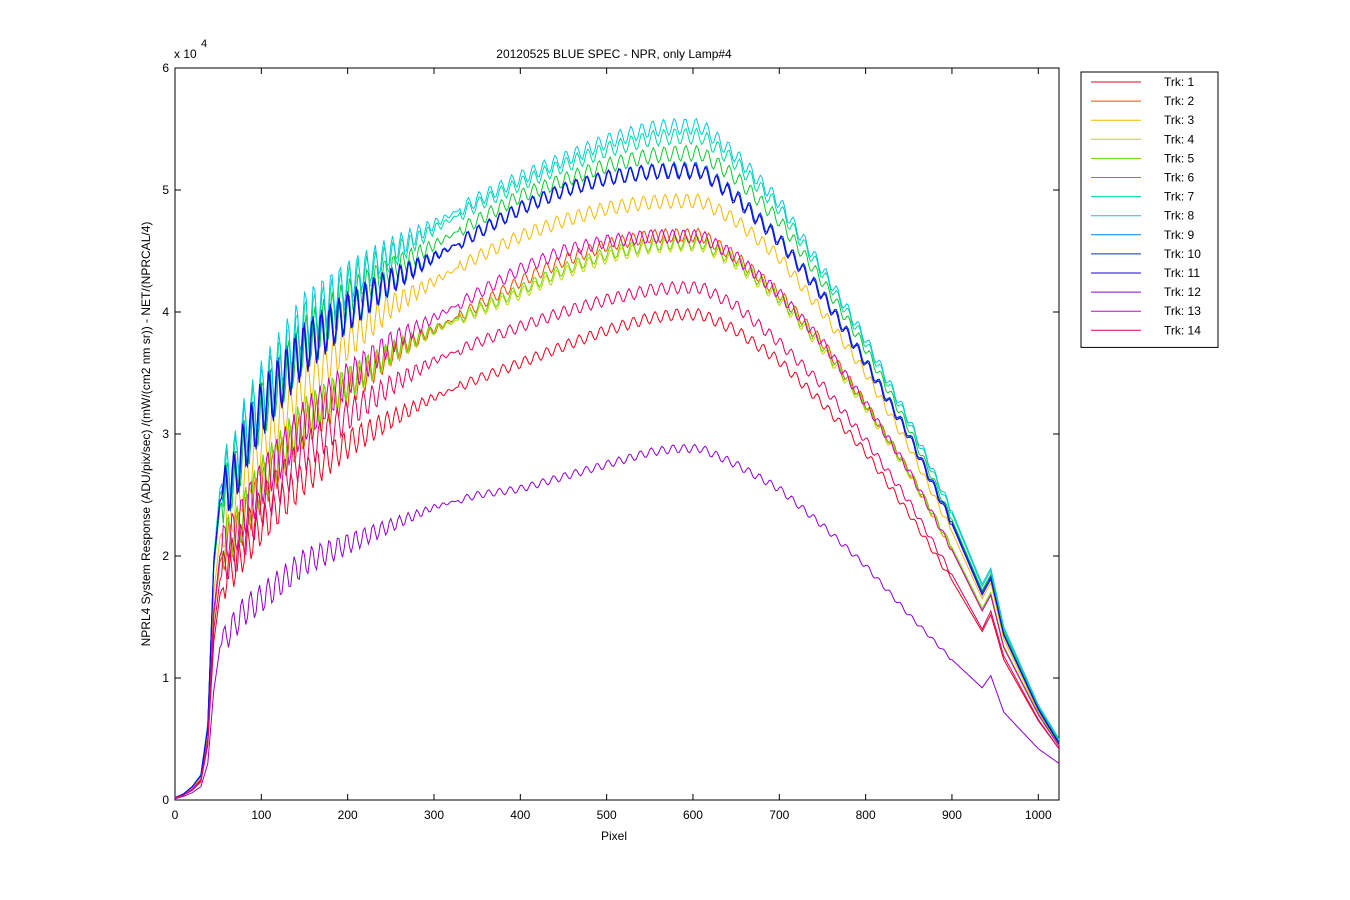 The width and height of the screenshot is (1350, 900). I want to click on x-tick-label: 100, so click(261, 815).